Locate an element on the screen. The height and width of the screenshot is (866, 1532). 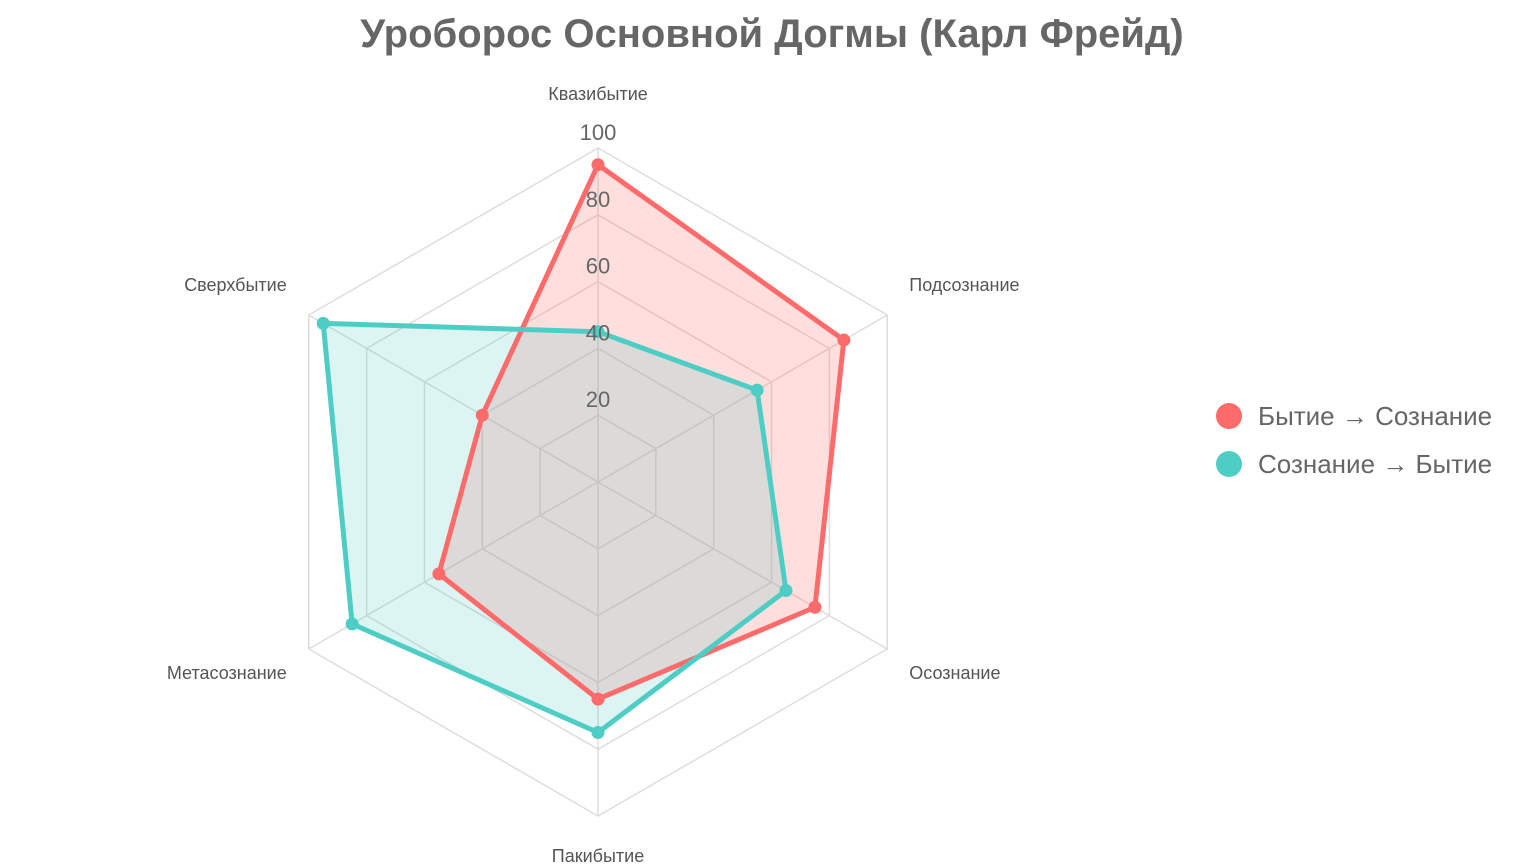
tick-label-60: 60 is located at coordinates (598, 266).